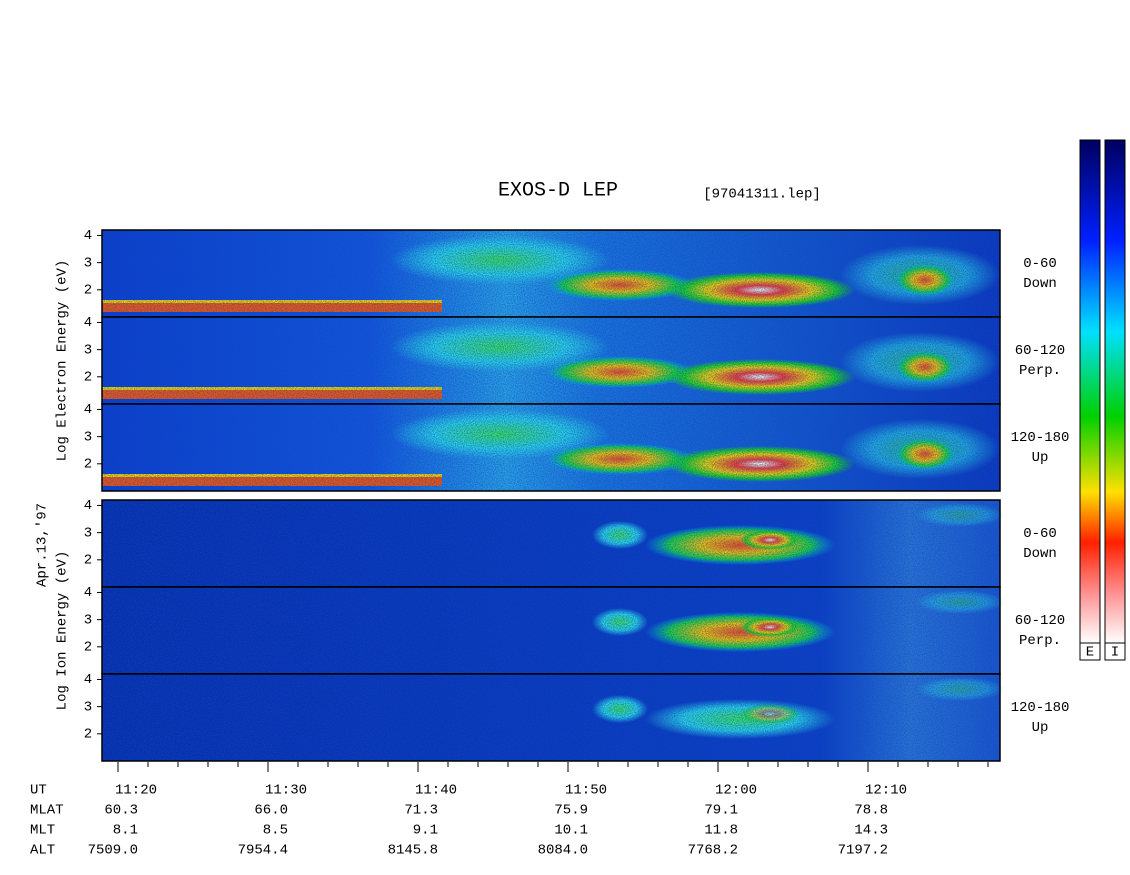 Image resolution: width=1130 pixels, height=875 pixels. What do you see at coordinates (63, 361) in the screenshot?
I see `group-label: Log Electron Energy (eV)` at bounding box center [63, 361].